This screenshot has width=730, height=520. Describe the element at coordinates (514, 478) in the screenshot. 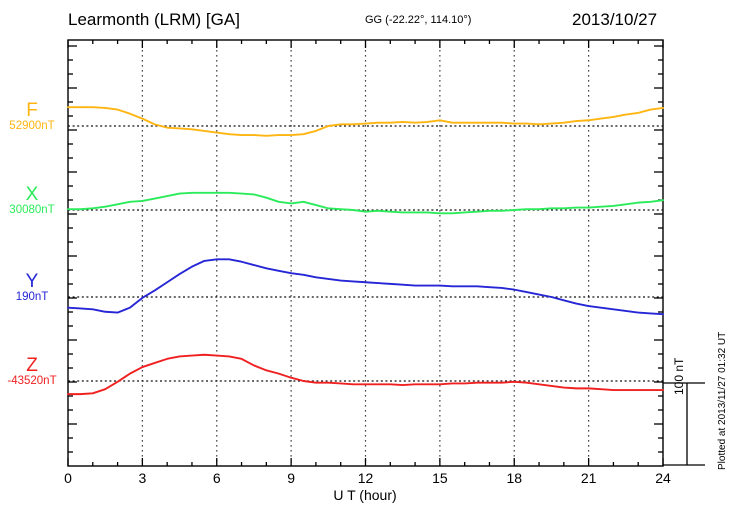

I see `x-tick-label-18: 18` at that location.